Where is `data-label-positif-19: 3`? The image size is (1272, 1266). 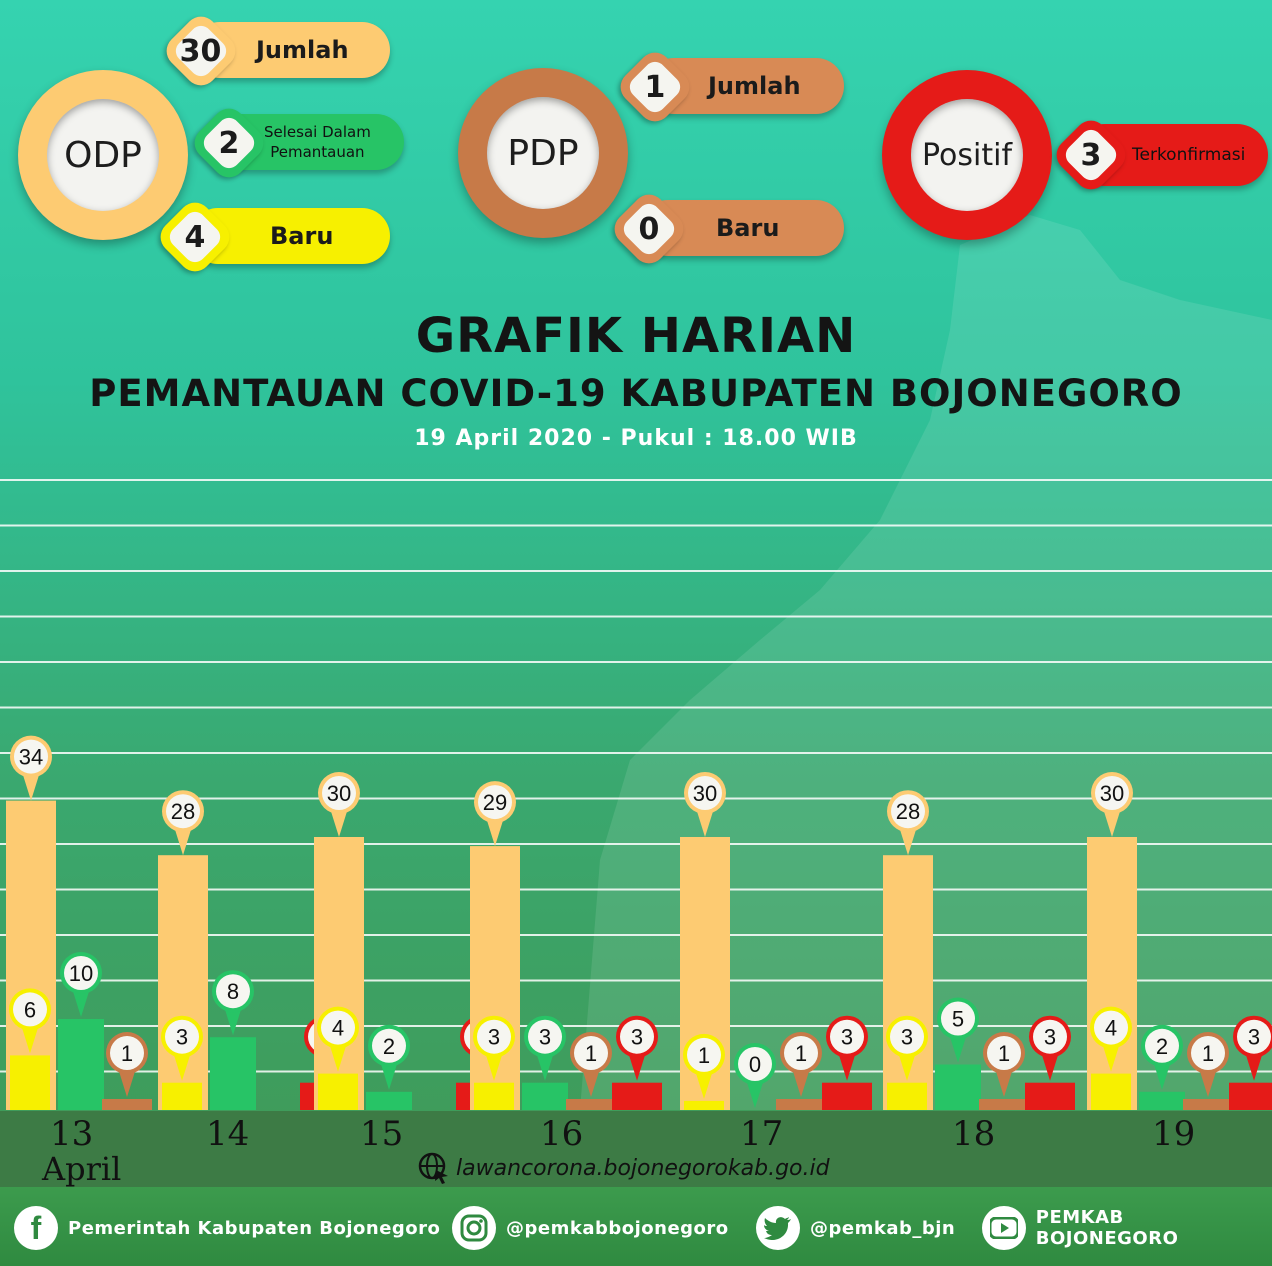 data-label-positif-19: 3 is located at coordinates (1254, 1037).